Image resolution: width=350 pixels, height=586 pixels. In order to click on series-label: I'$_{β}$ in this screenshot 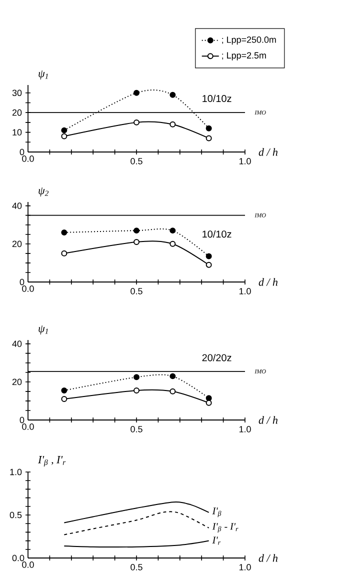, I will do `click(217, 513)`.